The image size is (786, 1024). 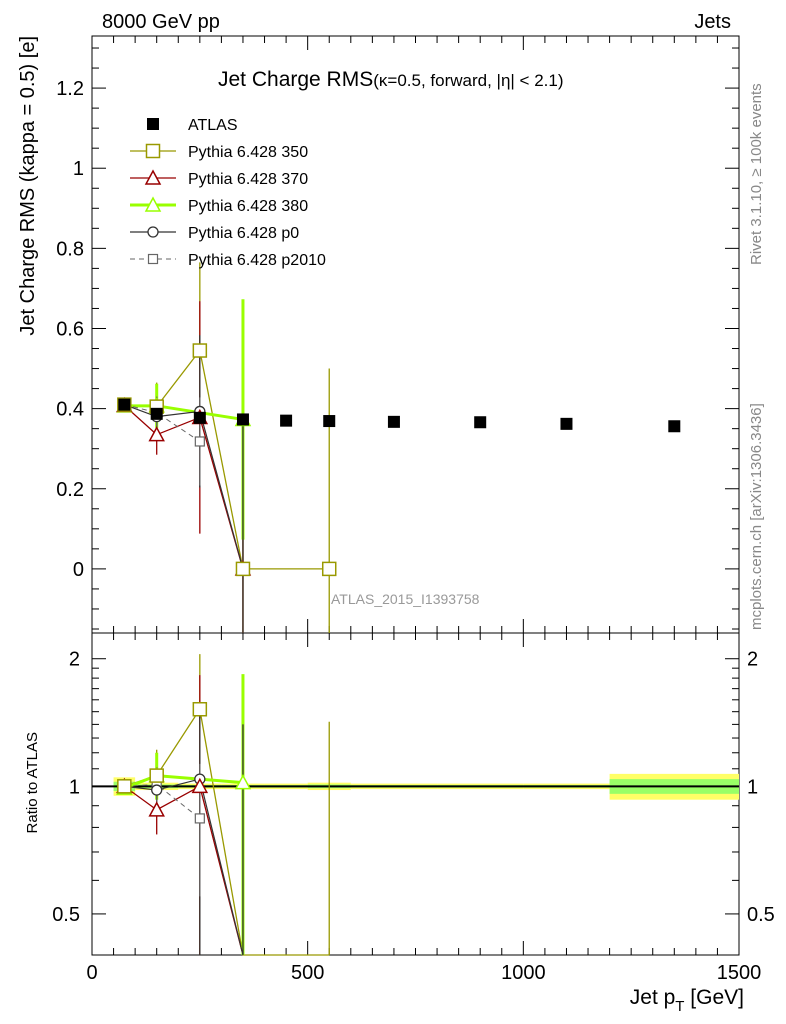 I want to click on chart-title-main: Jet Charge RMS, so click(x=295, y=79).